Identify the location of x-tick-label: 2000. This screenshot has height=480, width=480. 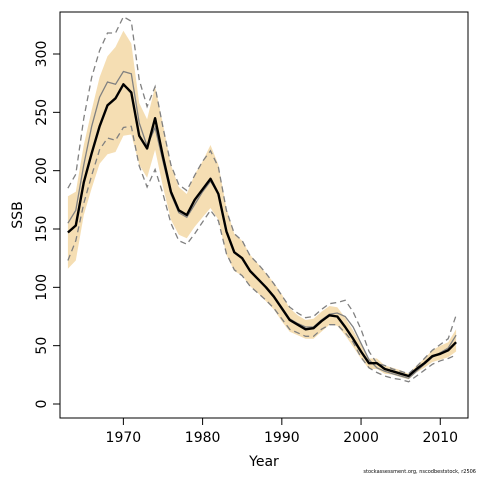
(361, 438).